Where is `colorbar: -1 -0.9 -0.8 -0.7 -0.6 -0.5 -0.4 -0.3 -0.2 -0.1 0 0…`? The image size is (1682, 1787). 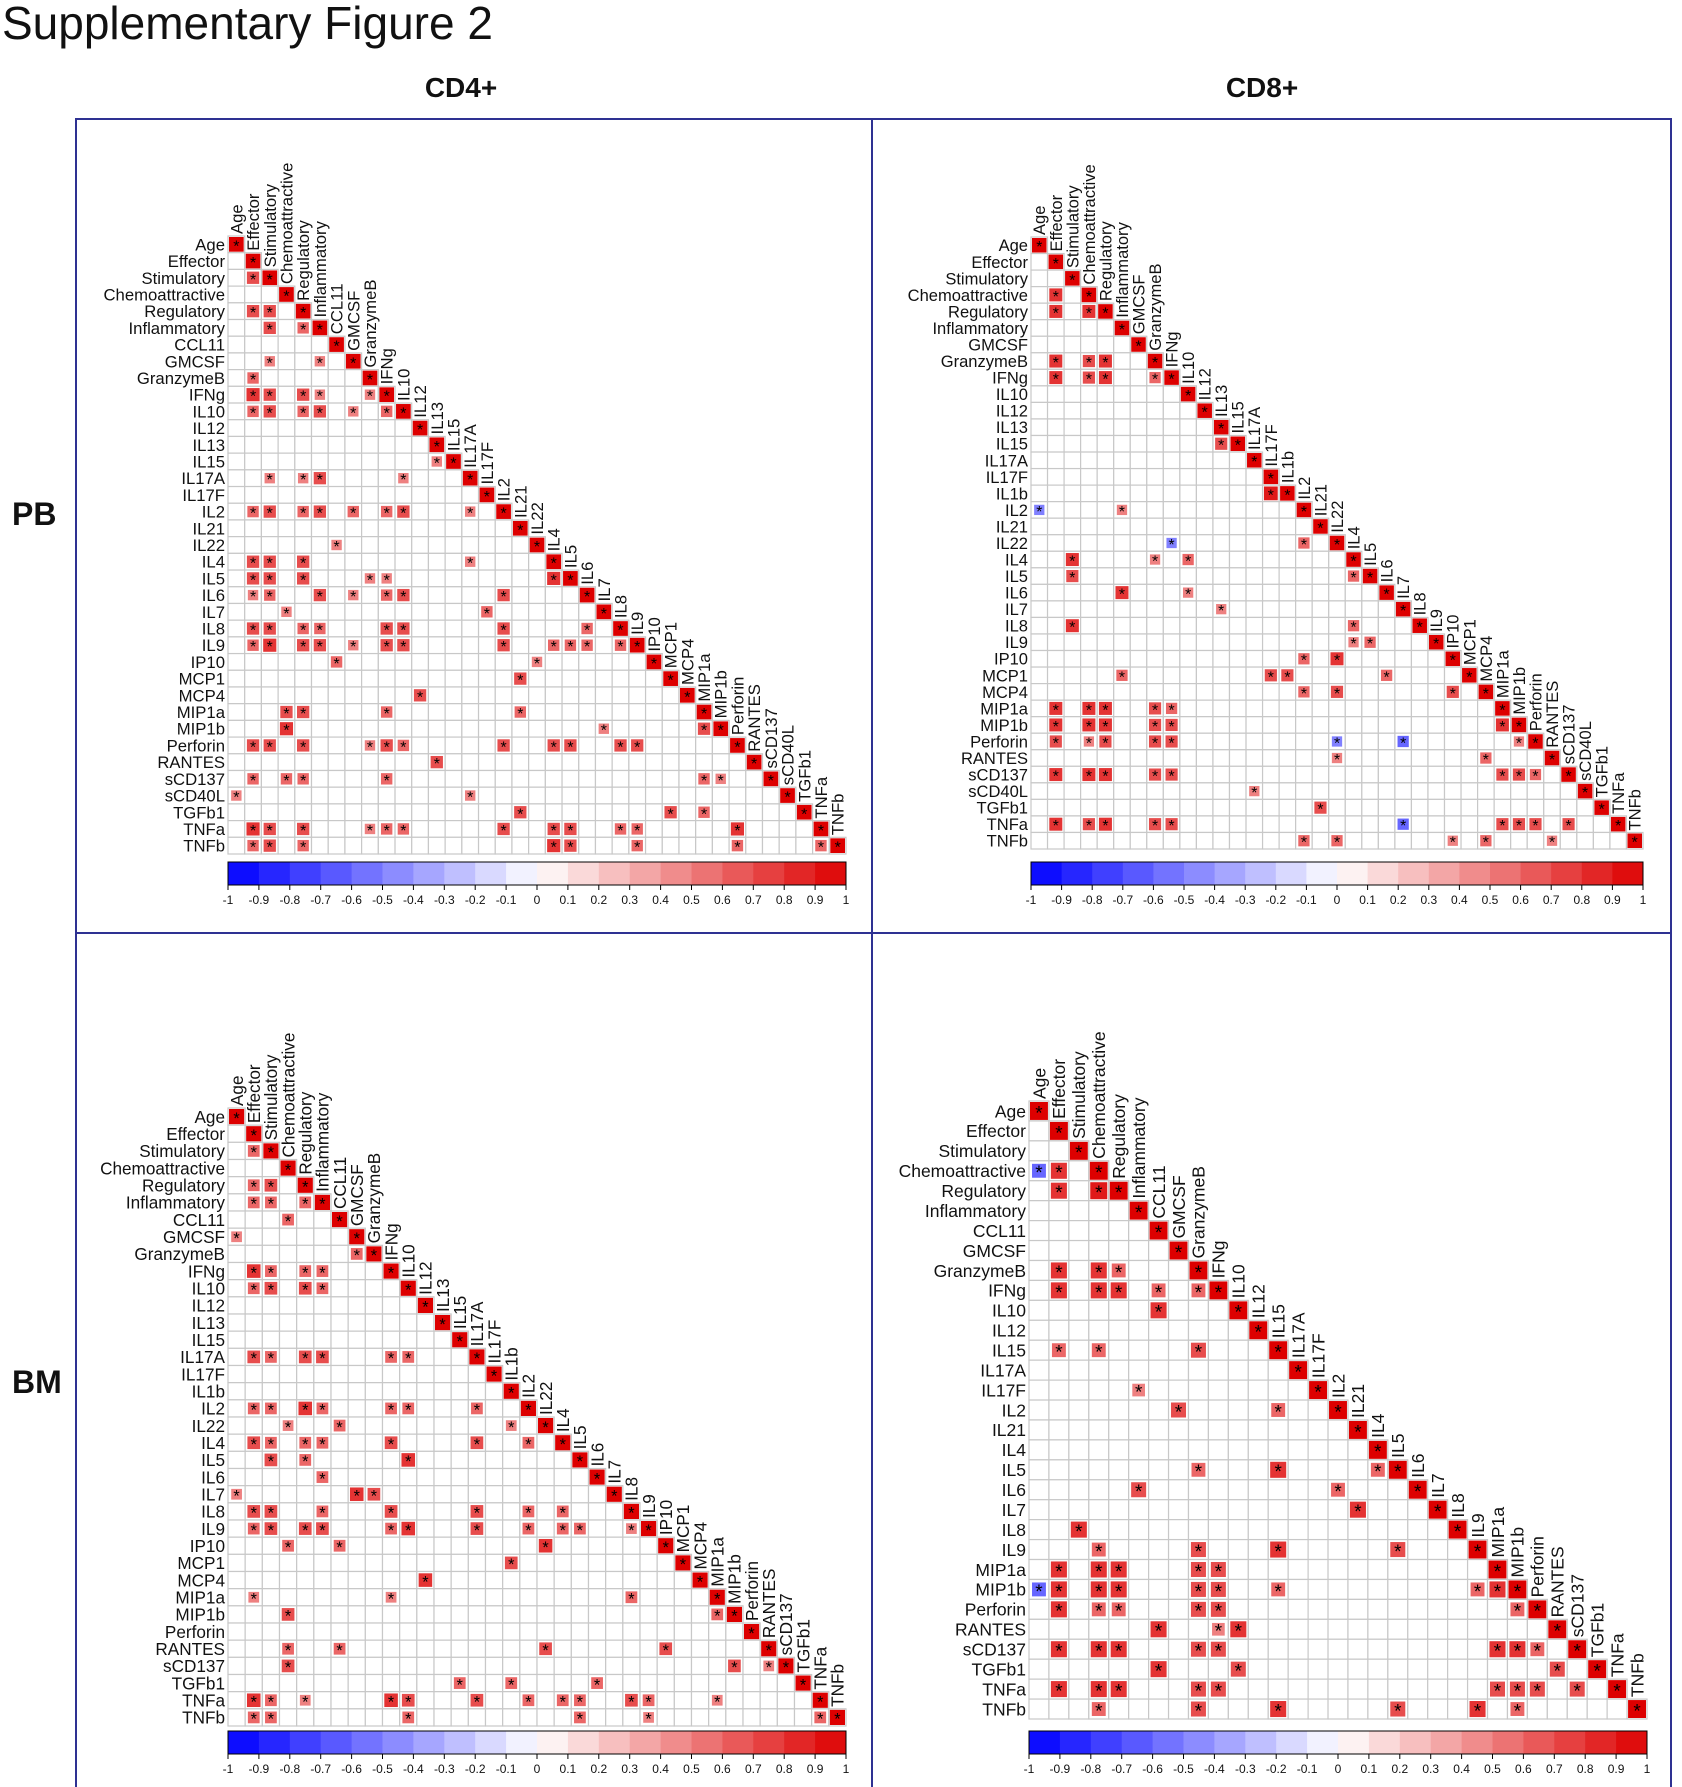
colorbar: -1 -0.9 -0.8 -0.7 -0.6 -0.5 -0.4 -0.3 -0.2 -0.1 0 0… is located at coordinates (1336, 884).